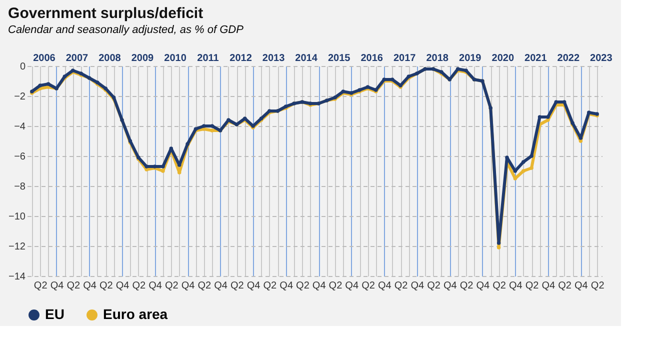  Describe the element at coordinates (503, 58) in the screenshot. I see `text: 2020` at that location.